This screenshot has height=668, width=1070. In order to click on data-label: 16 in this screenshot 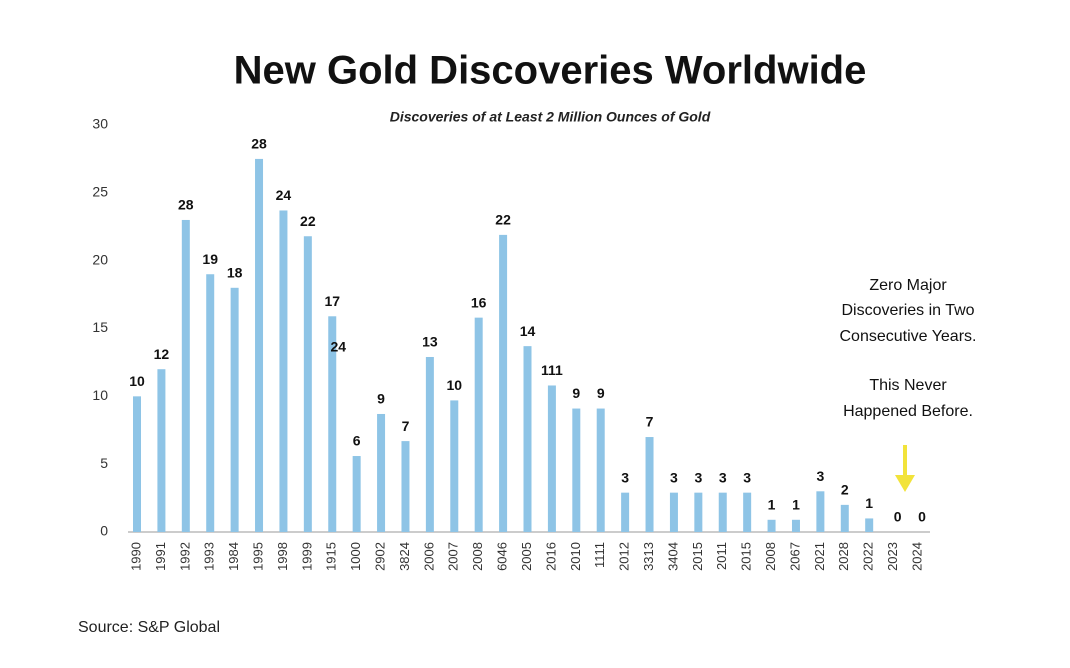, I will do `click(479, 302)`.